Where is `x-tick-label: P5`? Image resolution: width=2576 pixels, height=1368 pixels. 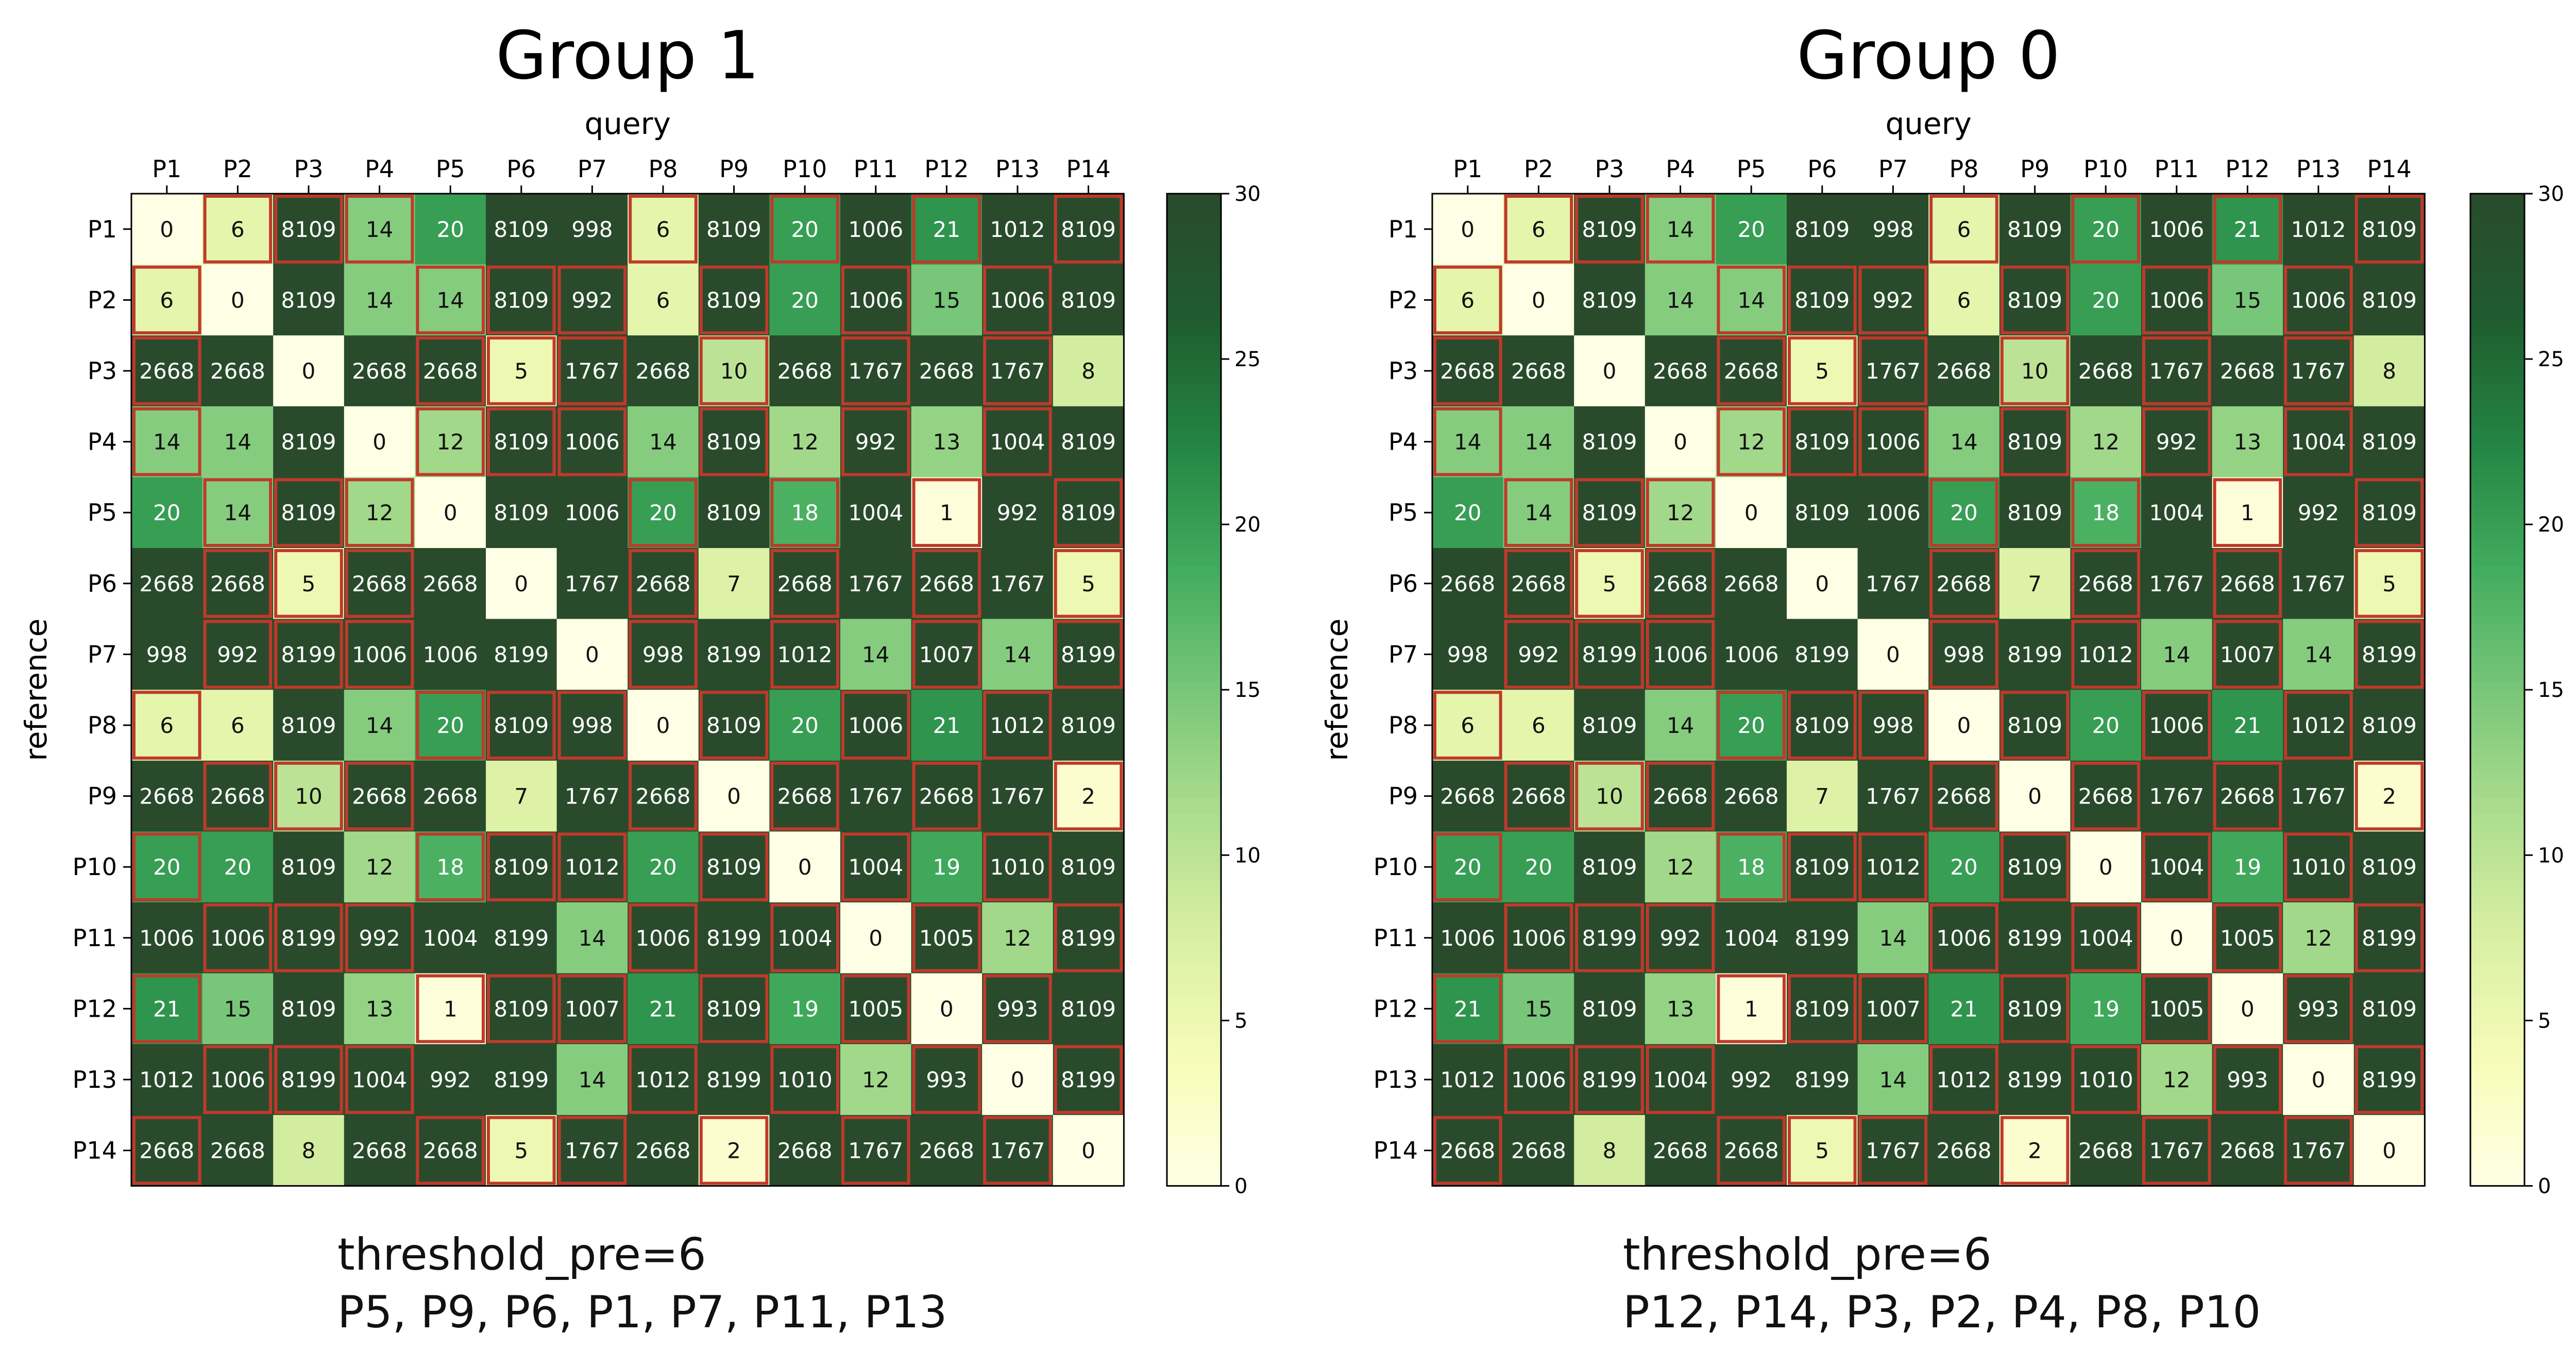
x-tick-label: P5 is located at coordinates (1751, 169).